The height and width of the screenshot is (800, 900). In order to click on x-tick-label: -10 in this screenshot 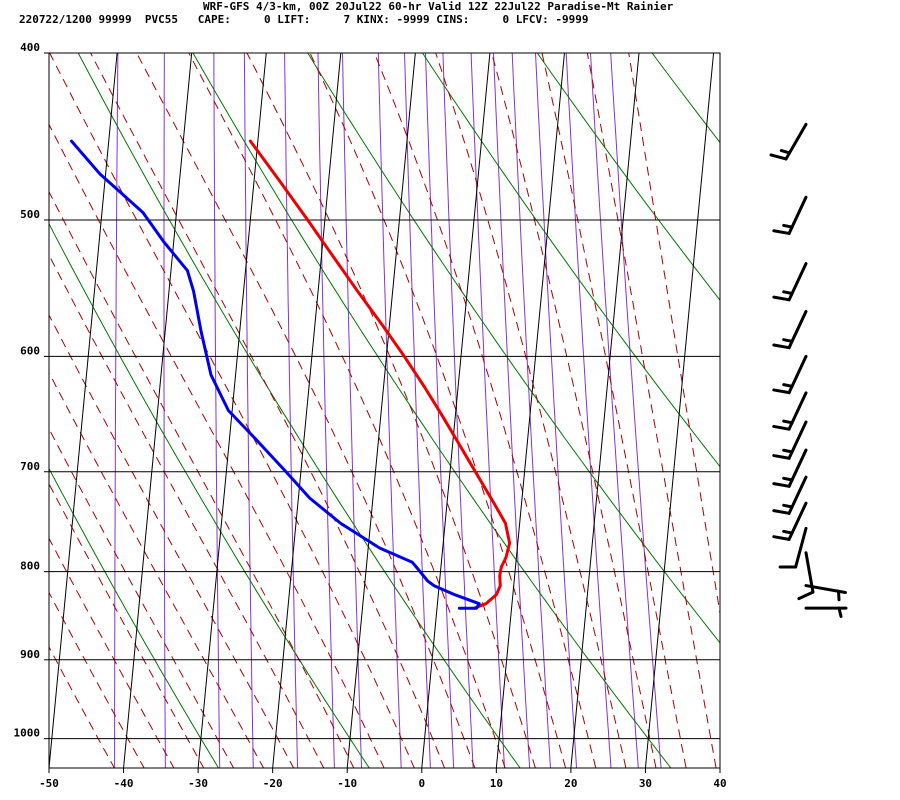, I will do `click(347, 783)`.